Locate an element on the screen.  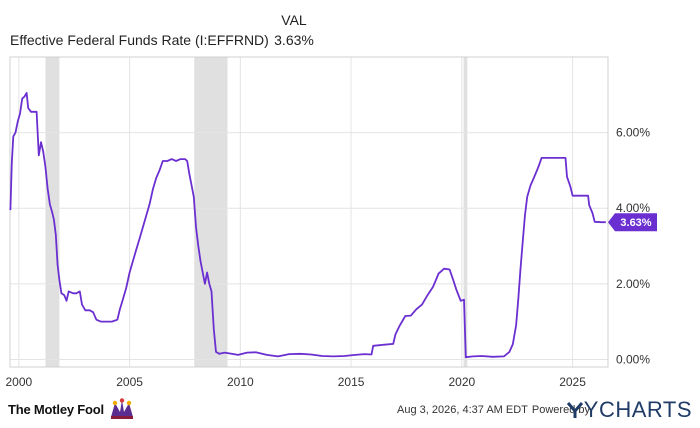
y-tick-label: 6.00% is located at coordinates (633, 133).